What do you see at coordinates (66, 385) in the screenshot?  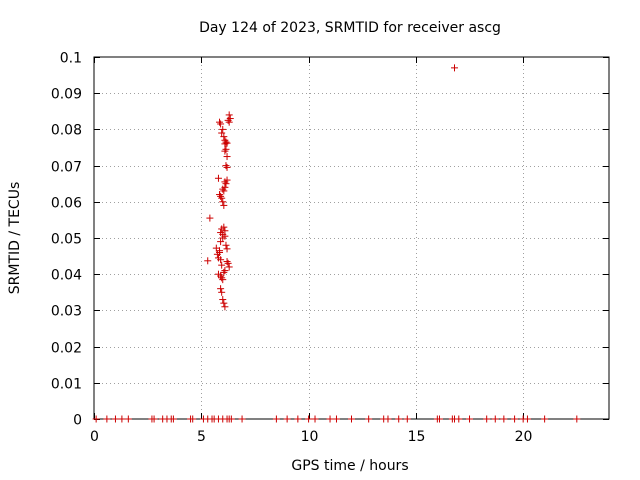 I see `y-tick-label: 0.01` at bounding box center [66, 385].